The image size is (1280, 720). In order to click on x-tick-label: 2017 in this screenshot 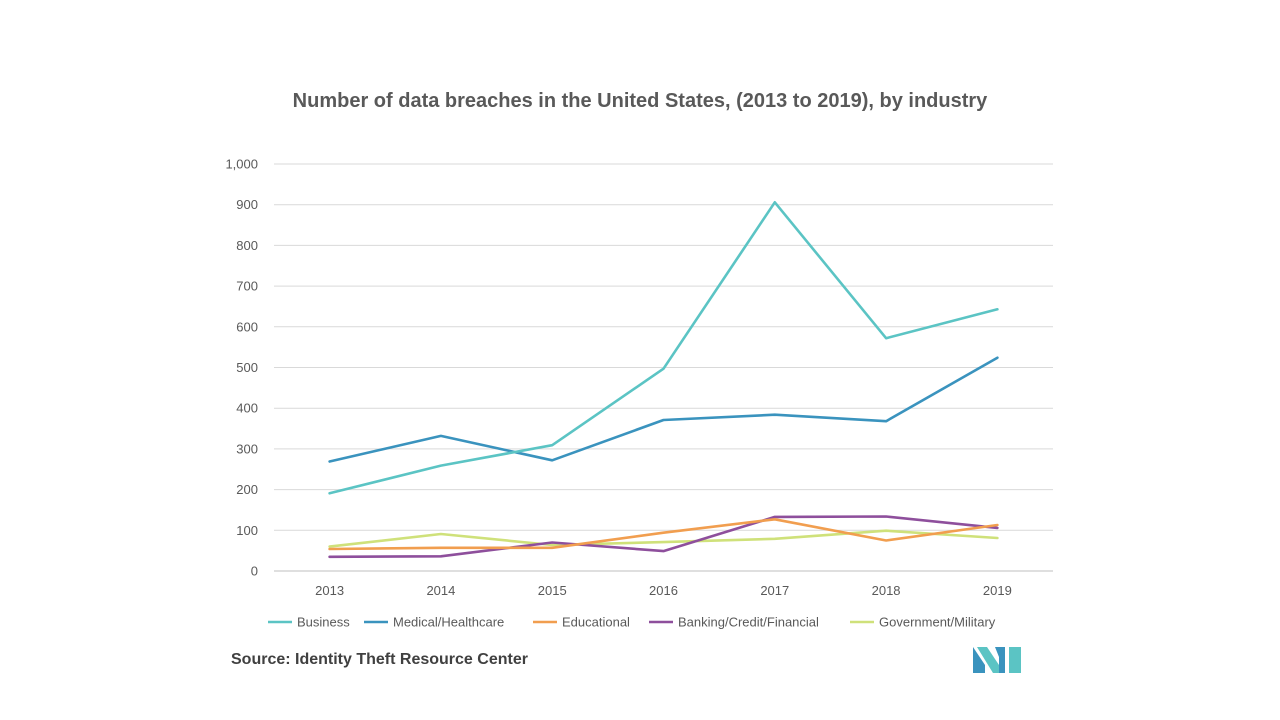, I will do `click(774, 590)`.